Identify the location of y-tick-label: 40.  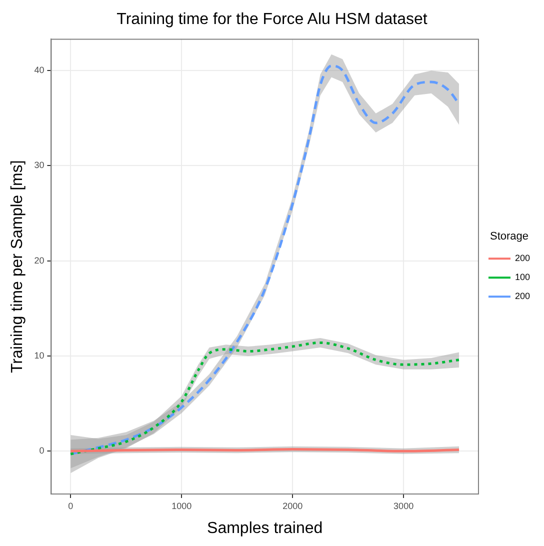
(39, 70).